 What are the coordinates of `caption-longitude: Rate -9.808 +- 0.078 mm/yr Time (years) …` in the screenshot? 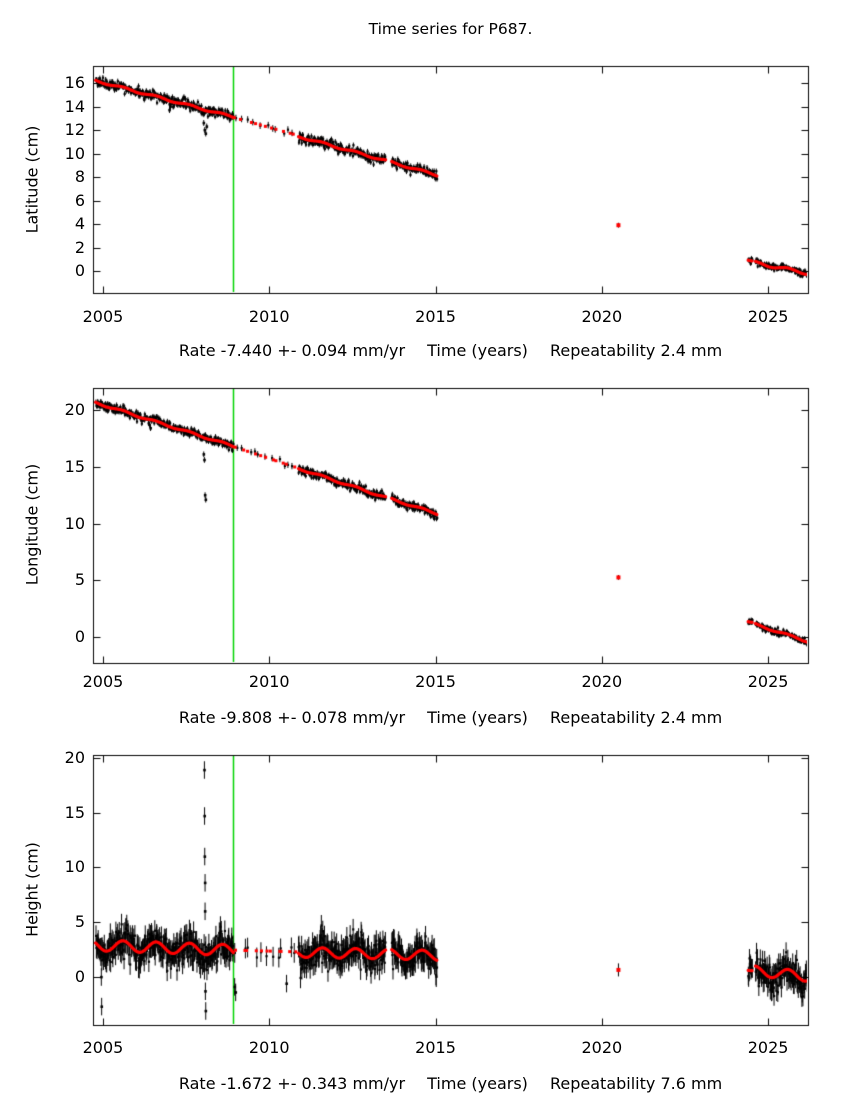 It's located at (446, 717).